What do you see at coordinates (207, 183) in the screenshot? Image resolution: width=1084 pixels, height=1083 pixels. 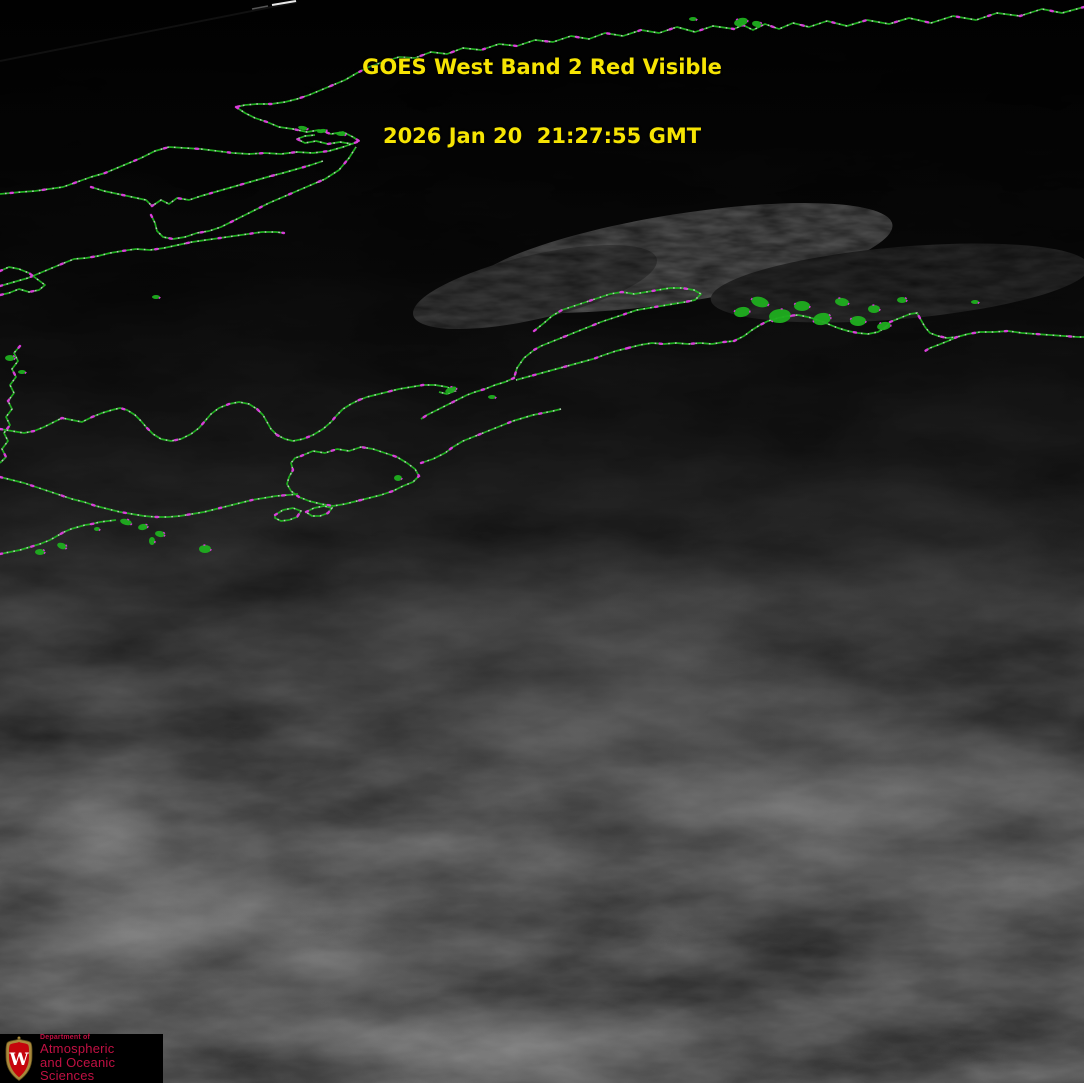 I see `coastline-kuskokwim-north` at bounding box center [207, 183].